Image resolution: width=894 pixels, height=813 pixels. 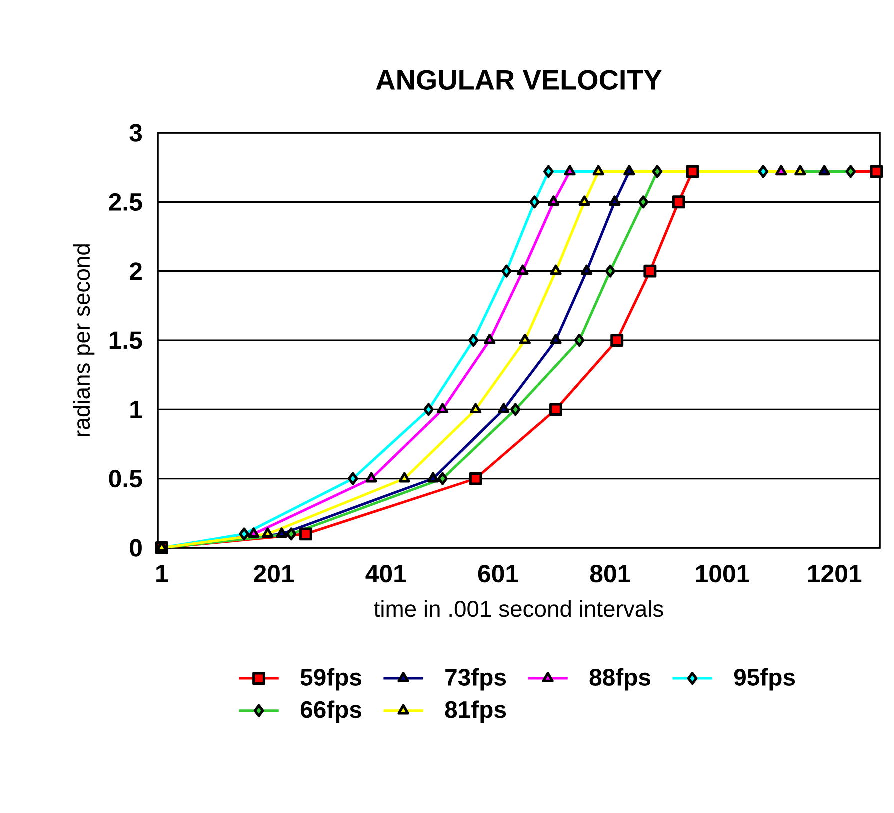 I want to click on x-tick-label: 601, so click(x=498, y=574).